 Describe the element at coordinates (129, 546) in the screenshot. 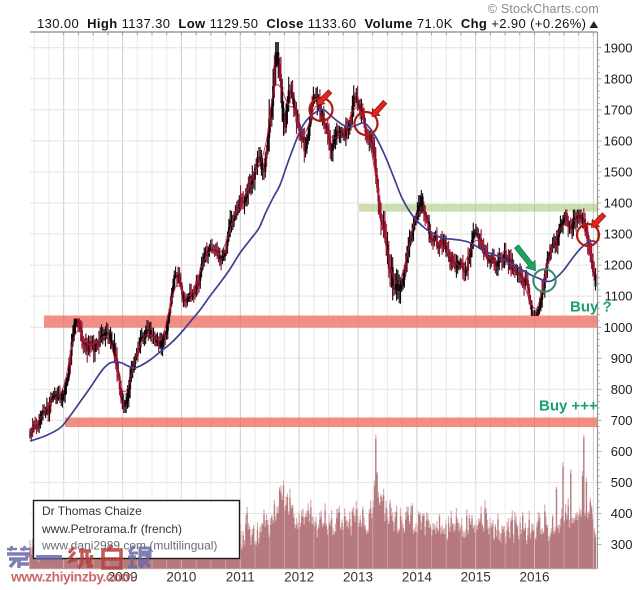

I see `svg-text:www.dani2989.com (multilingual: www.dani2989.com (multilingual)` at that location.